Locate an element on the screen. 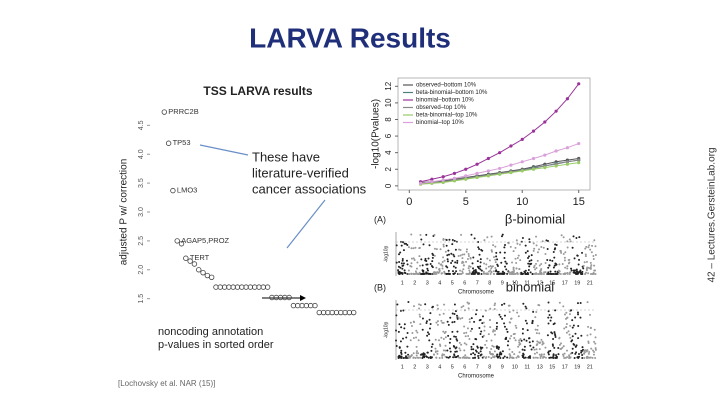  y-tick-label: 4.5 is located at coordinates (141, 125).